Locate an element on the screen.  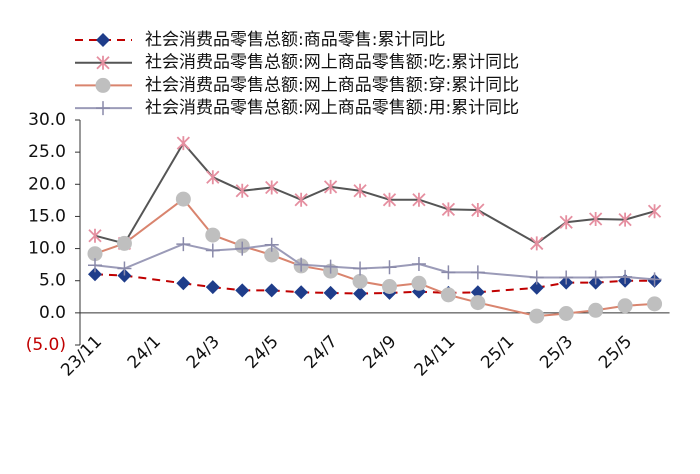
x-tick-label: 25/5 is located at coordinates (615, 352).